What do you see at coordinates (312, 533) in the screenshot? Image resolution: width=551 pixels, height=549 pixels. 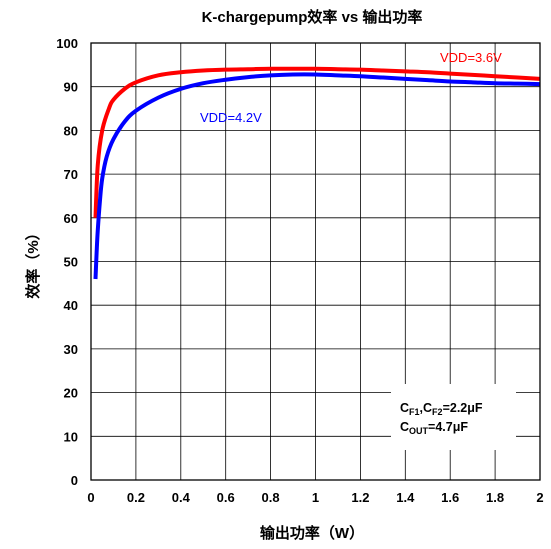 I see `x-axis-title: 输出功率（W）` at bounding box center [312, 533].